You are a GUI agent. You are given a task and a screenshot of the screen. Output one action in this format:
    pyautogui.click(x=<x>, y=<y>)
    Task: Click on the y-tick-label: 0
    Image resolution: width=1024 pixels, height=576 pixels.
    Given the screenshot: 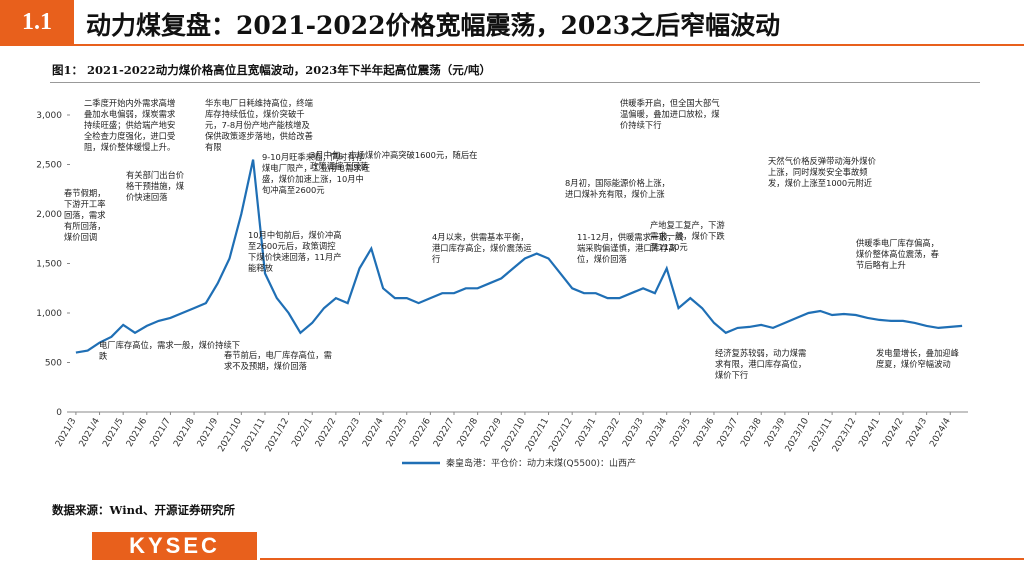 What is the action you would take?
    pyautogui.click(x=59, y=413)
    